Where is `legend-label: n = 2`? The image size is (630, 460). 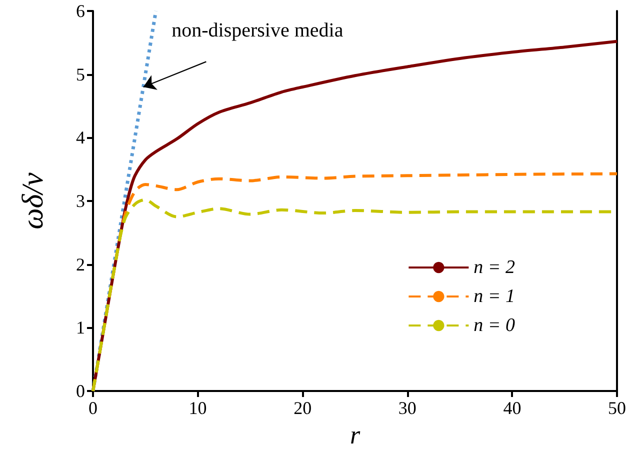
legend-label: n = 2 is located at coordinates (495, 267).